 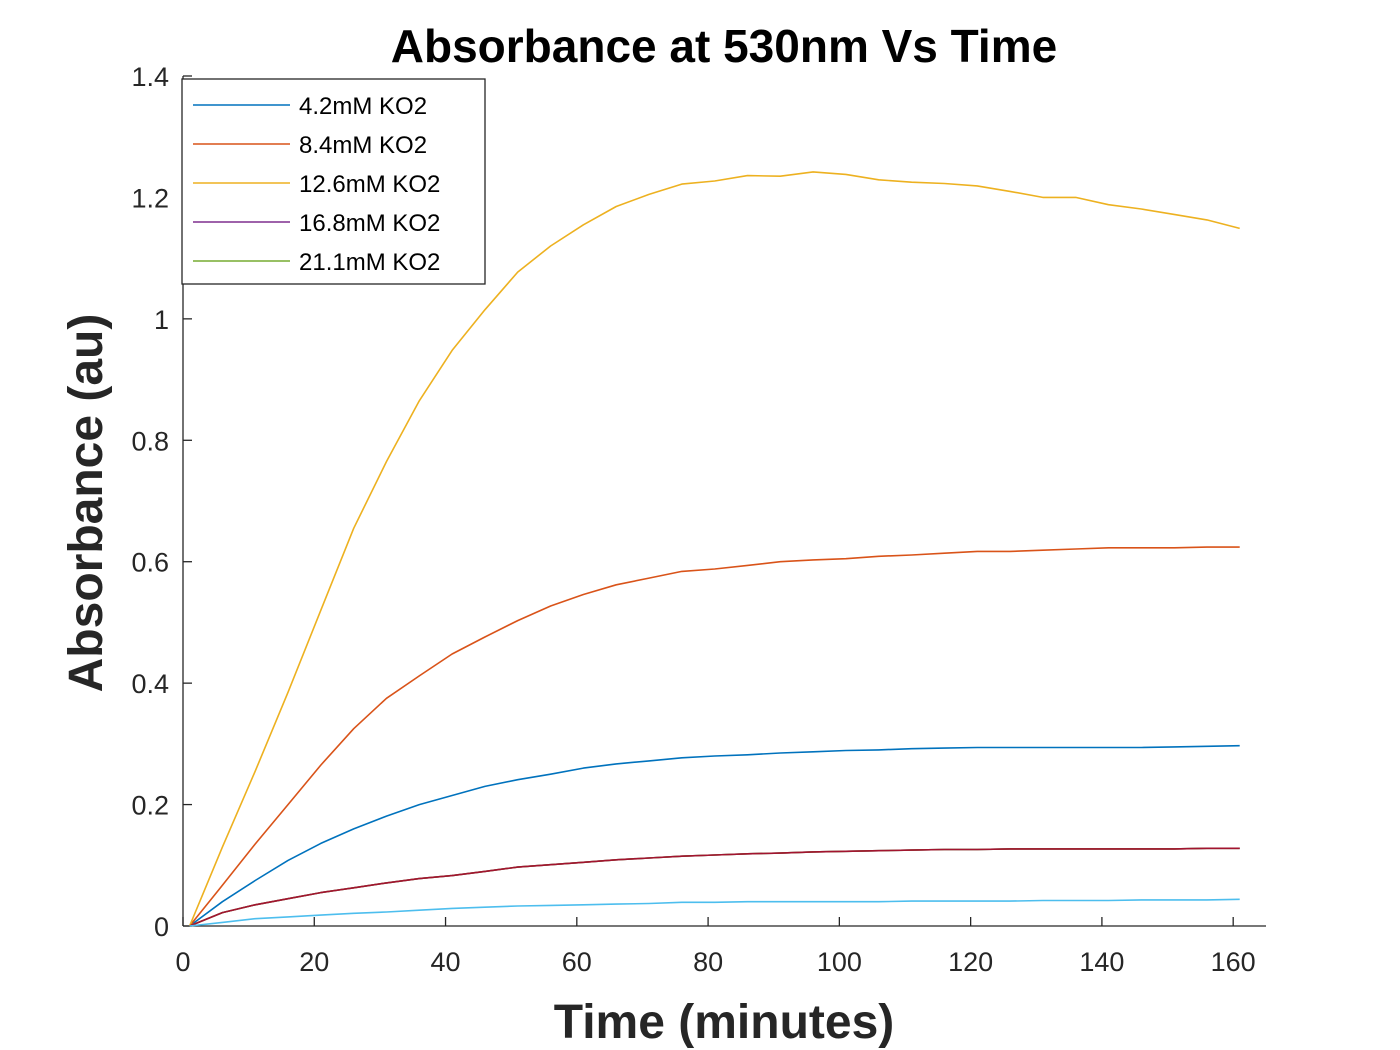 I want to click on y-tick-label: 0.4, so click(x=150, y=684).